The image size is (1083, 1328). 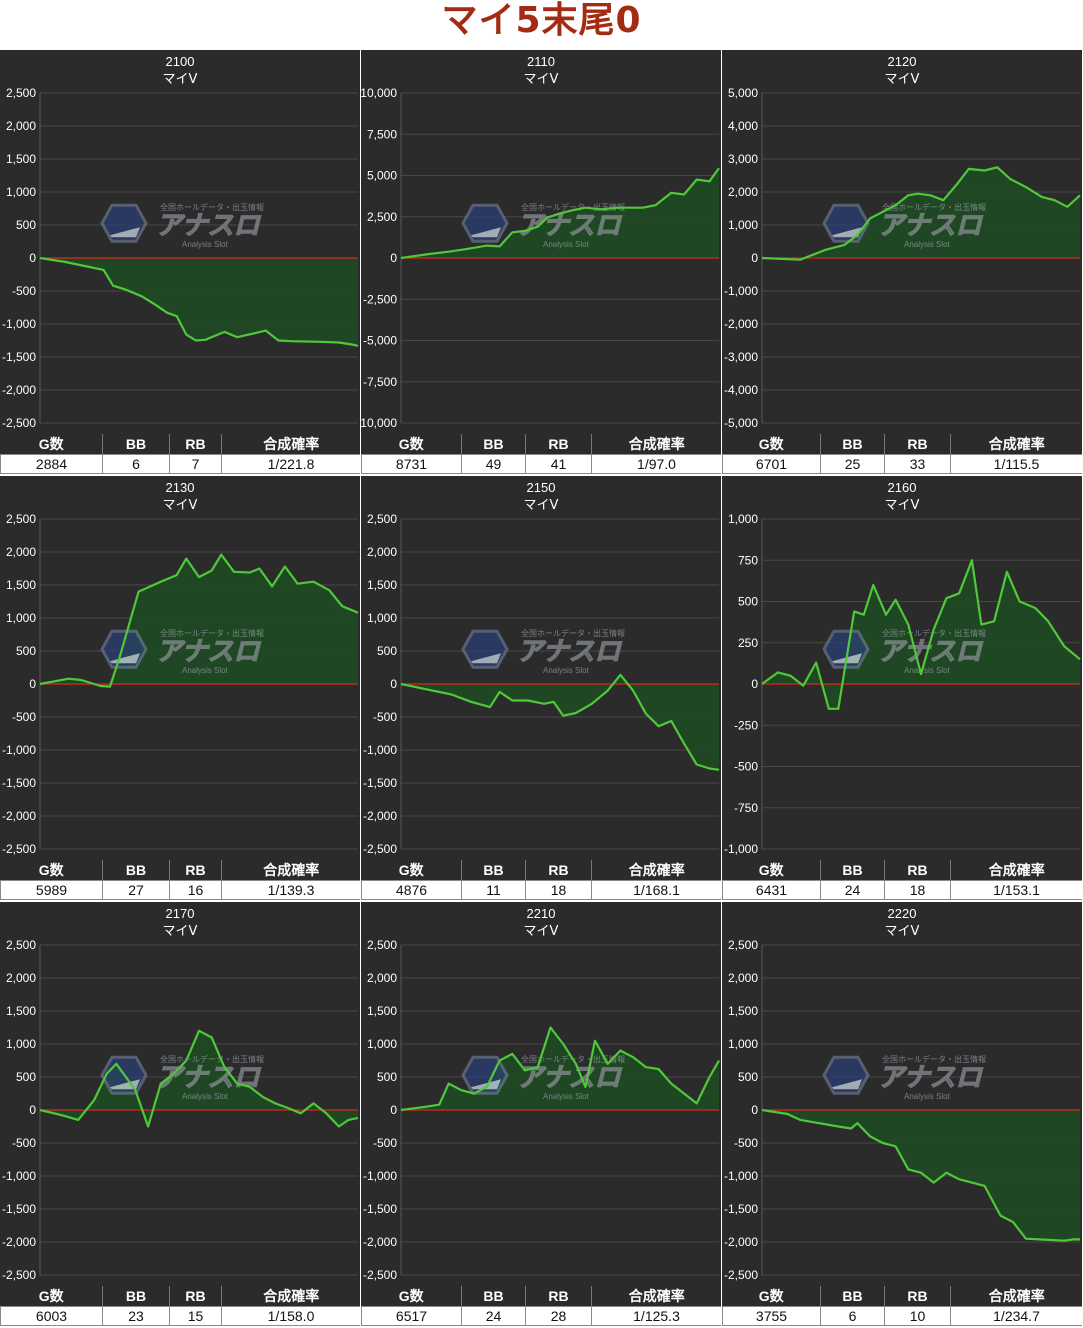 I want to click on y-tick-label: 4,000, so click(x=743, y=126).